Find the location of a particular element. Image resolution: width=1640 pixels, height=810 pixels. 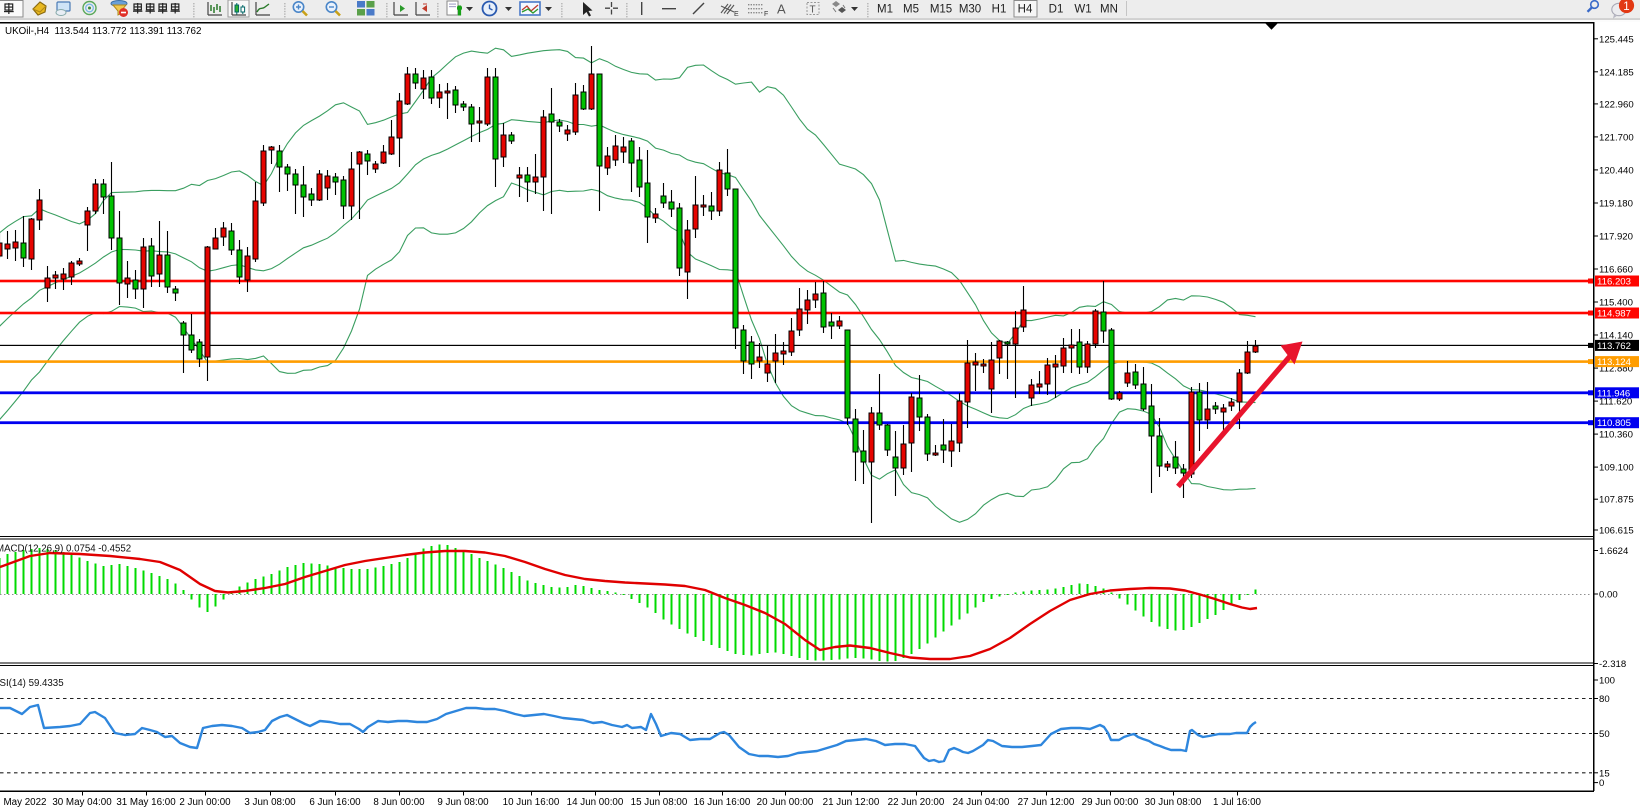

svg-text: 111.620 is located at coordinates (1615, 402).